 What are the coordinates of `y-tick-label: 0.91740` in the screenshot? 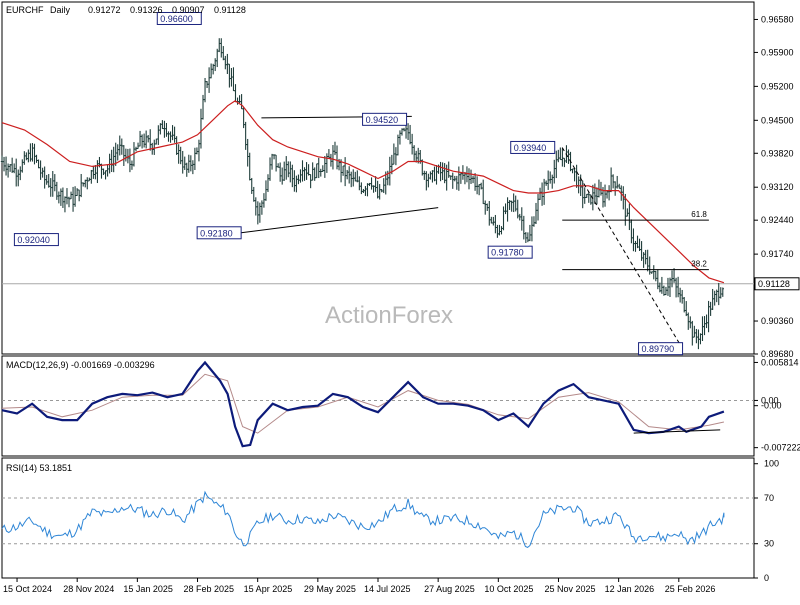 It's located at (777, 254).